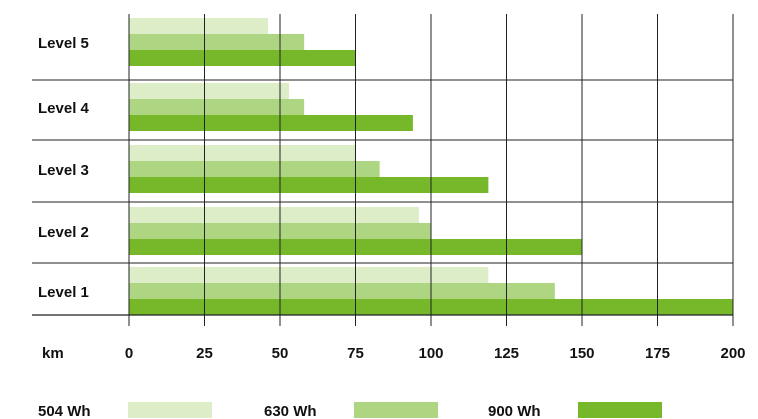 The height and width of the screenshot is (419, 758). What do you see at coordinates (506, 353) in the screenshot?
I see `x-tick-label: 125` at bounding box center [506, 353].